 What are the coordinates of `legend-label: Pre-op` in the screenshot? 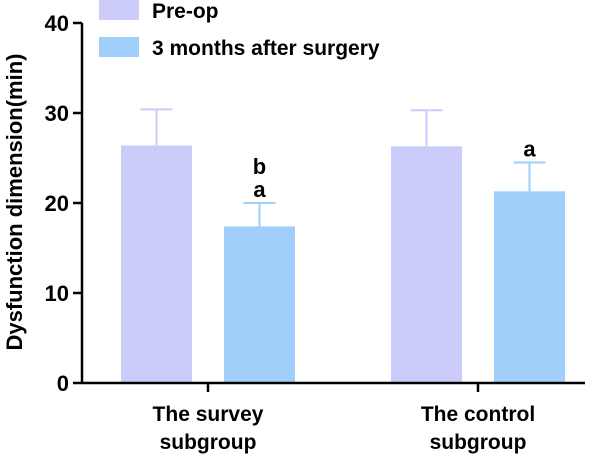 It's located at (185, 11).